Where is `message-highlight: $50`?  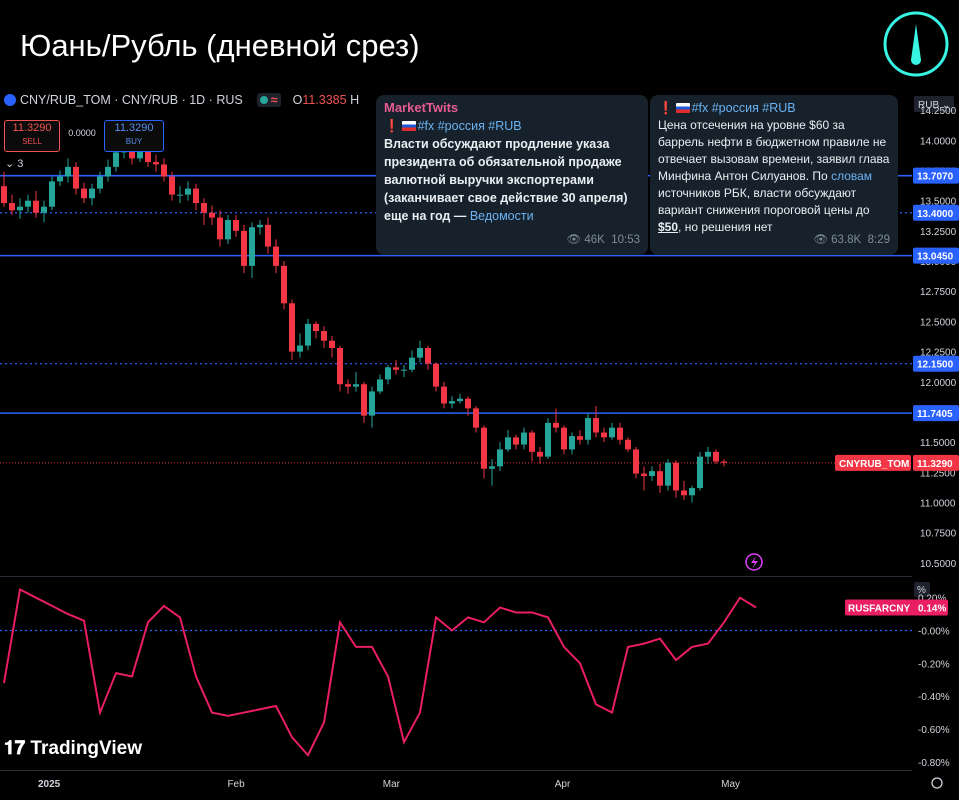
message-highlight: $50 is located at coordinates (668, 227).